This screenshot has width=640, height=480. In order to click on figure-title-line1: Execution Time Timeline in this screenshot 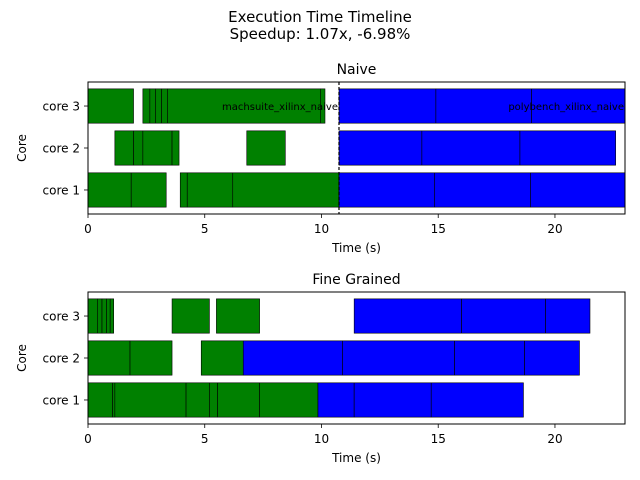, I will do `click(320, 17)`.